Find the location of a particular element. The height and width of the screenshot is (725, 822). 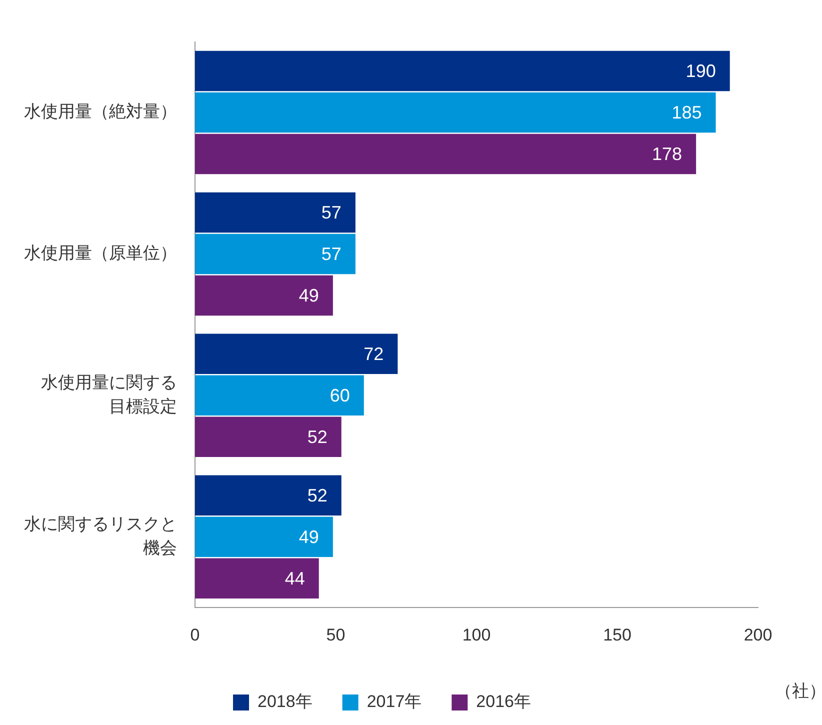

x-axis-title: （社） is located at coordinates (798, 691).